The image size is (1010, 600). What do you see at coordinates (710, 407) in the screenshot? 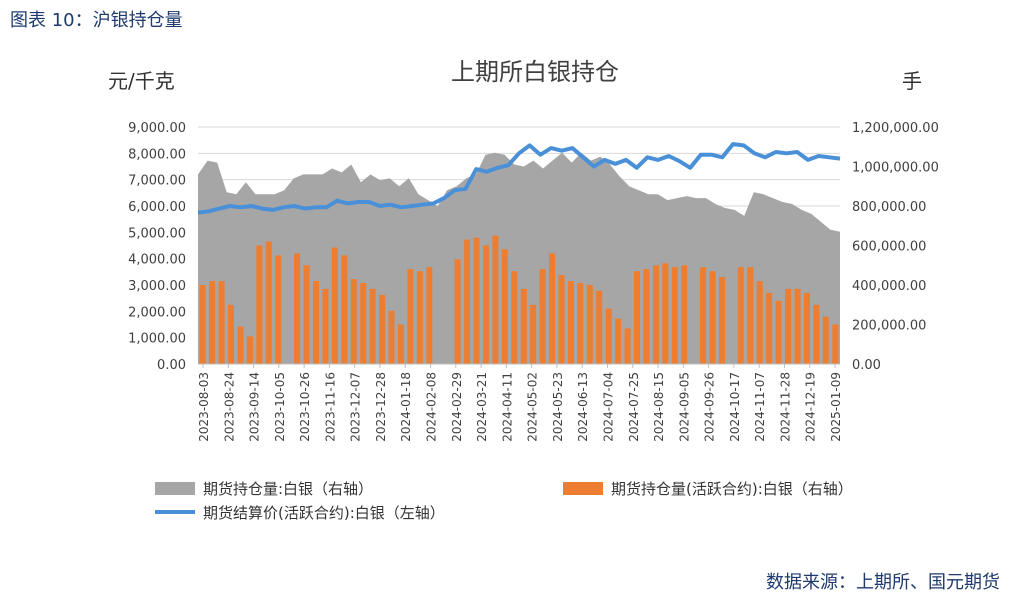
I see `x-tick-label: 2024-09-26` at bounding box center [710, 407].